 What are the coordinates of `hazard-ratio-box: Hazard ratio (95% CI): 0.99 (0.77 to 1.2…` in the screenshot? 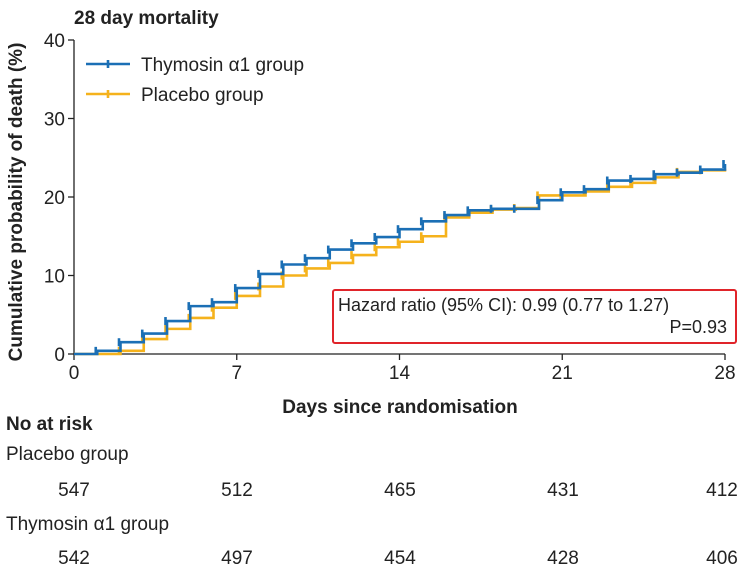 It's located at (534, 316).